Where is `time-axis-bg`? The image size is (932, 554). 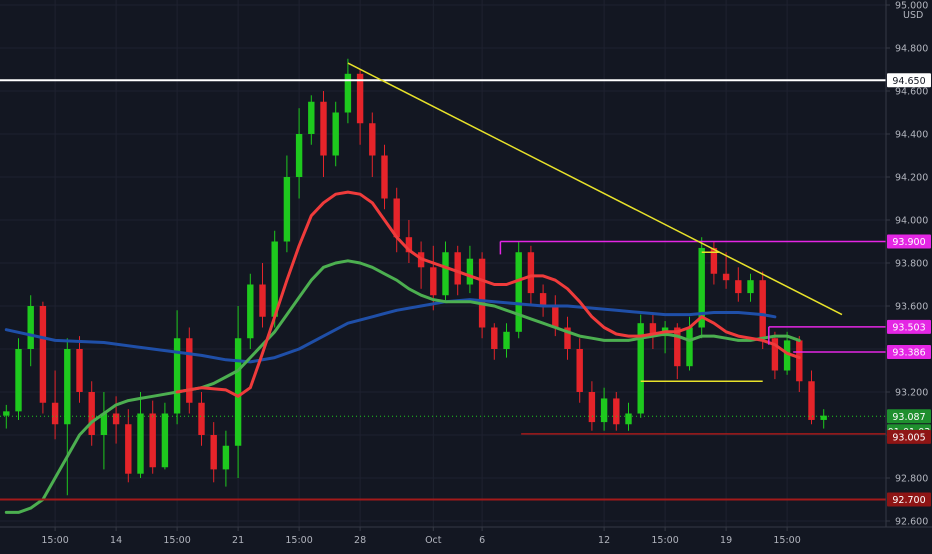
time-axis-bg is located at coordinates (443, 538).